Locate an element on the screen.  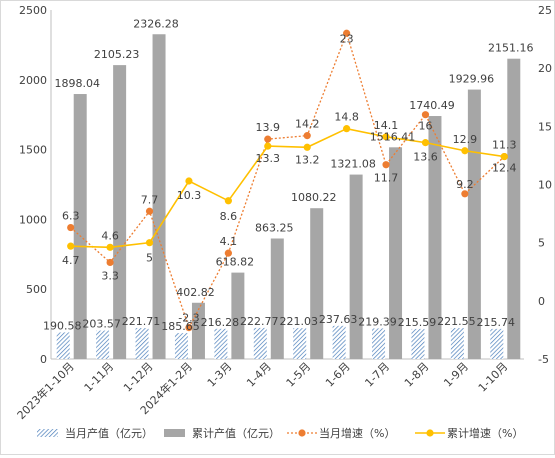
legend-label: 当月增速（%） is located at coordinates (357, 433).